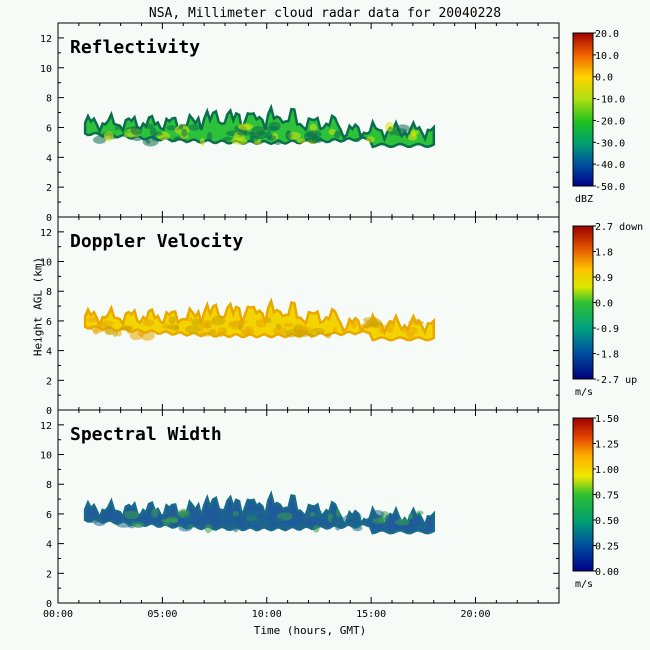 This screenshot has height=650, width=650. What do you see at coordinates (604, 78) in the screenshot?
I see `colorbar-tick-label: 0.0` at bounding box center [604, 78].